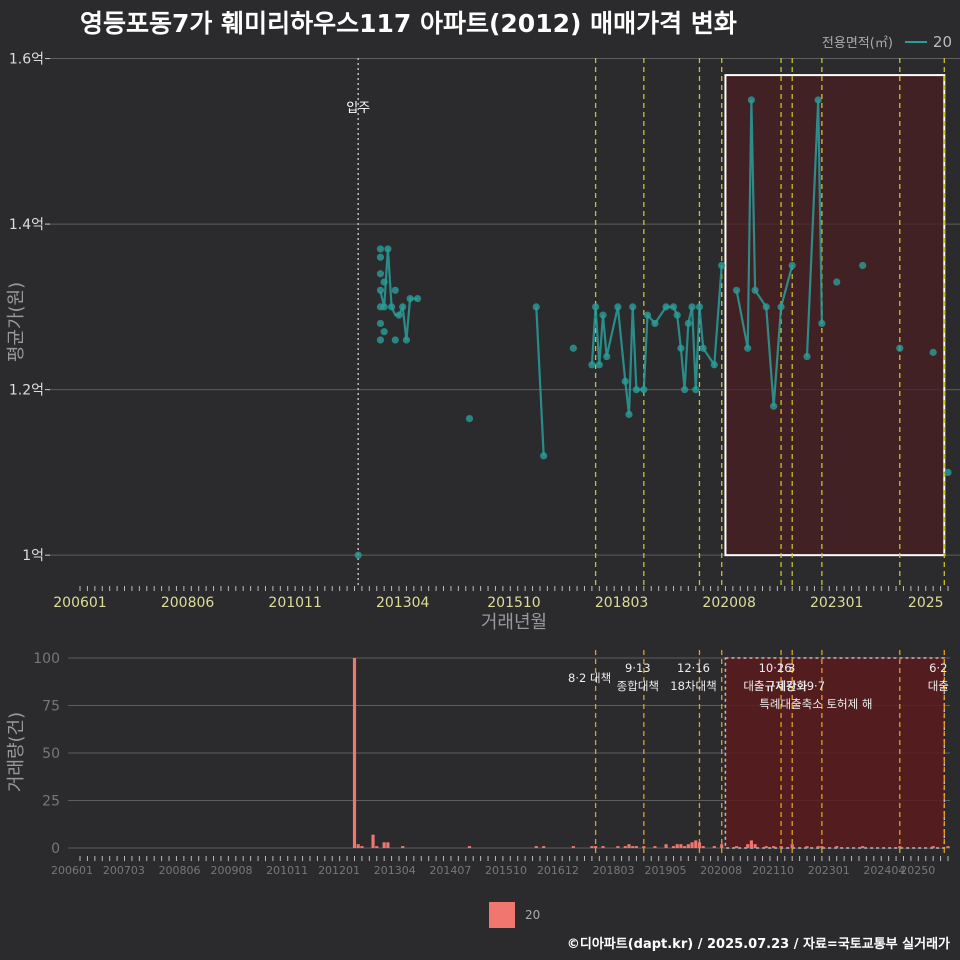 This screenshot has height=960, width=960. Describe the element at coordinates (917, 870) in the screenshot. I see `x-tick-label-lower: 20250` at that location.